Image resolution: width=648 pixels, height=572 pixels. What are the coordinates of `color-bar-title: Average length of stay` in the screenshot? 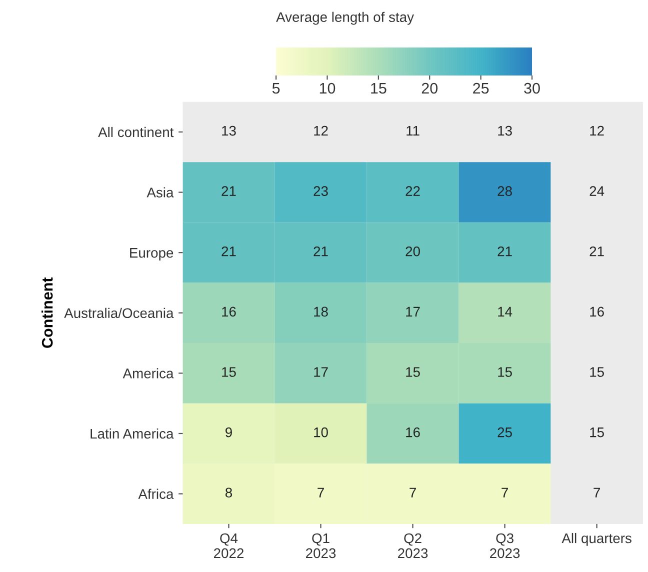 It's located at (345, 18).